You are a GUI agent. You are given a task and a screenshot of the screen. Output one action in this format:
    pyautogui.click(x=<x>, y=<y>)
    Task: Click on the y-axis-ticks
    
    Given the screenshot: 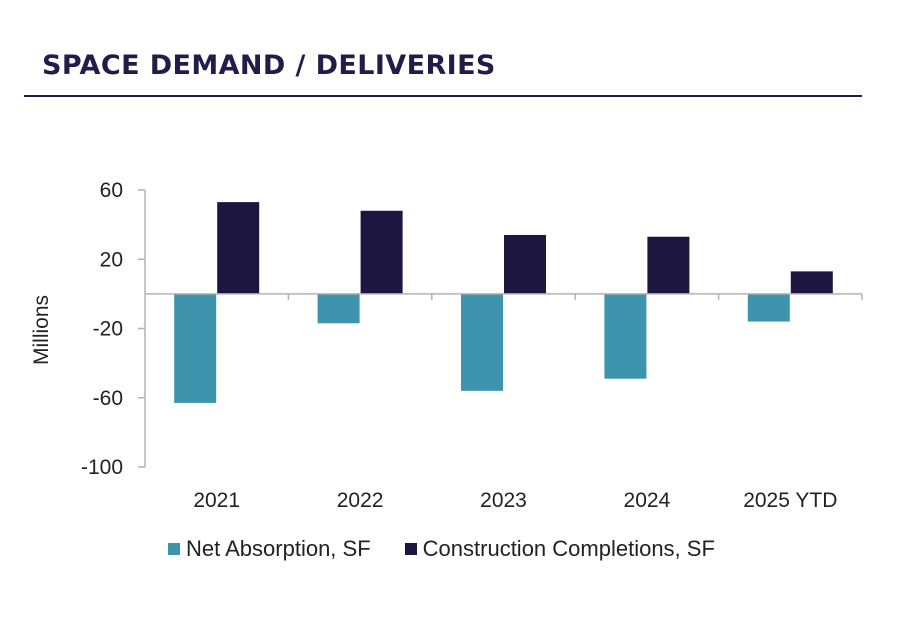 What is the action you would take?
    pyautogui.click(x=141, y=328)
    